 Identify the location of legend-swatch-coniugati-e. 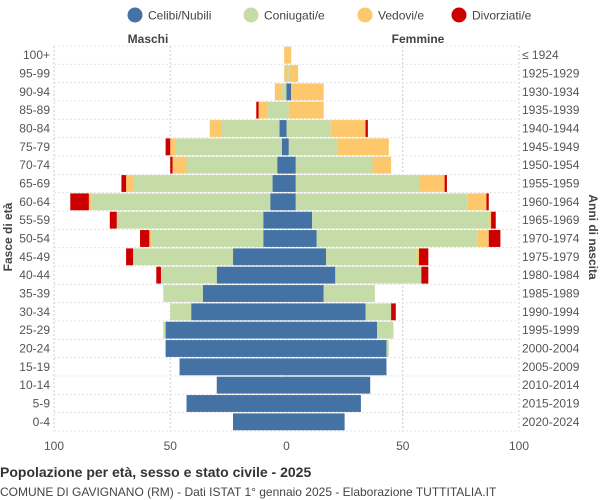
(251, 15).